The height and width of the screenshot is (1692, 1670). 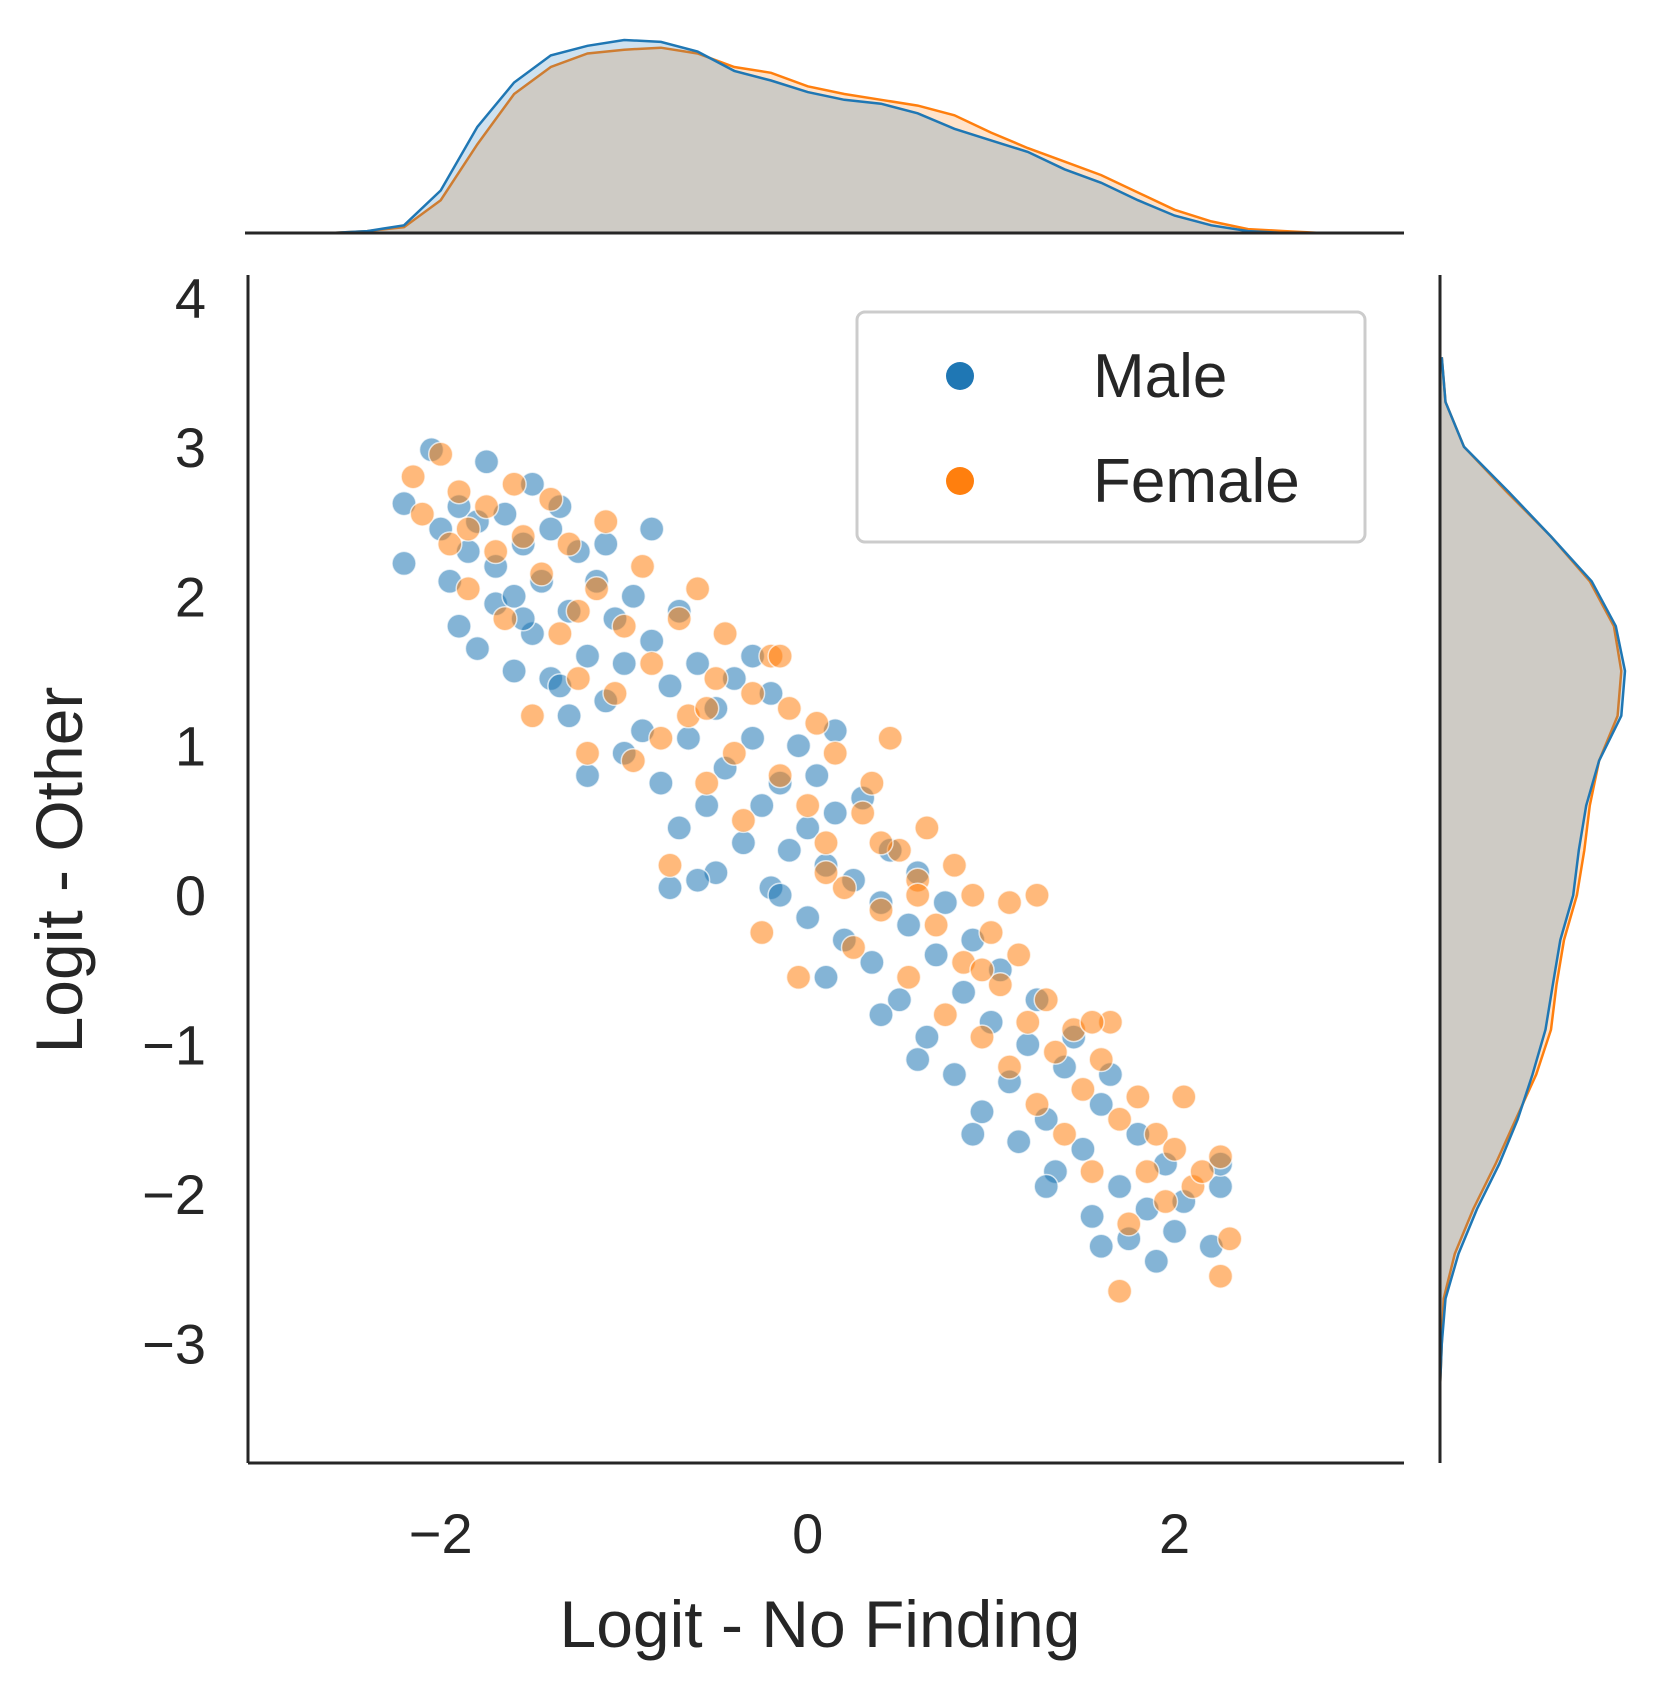 What do you see at coordinates (960, 481) in the screenshot?
I see `legend-marker-female` at bounding box center [960, 481].